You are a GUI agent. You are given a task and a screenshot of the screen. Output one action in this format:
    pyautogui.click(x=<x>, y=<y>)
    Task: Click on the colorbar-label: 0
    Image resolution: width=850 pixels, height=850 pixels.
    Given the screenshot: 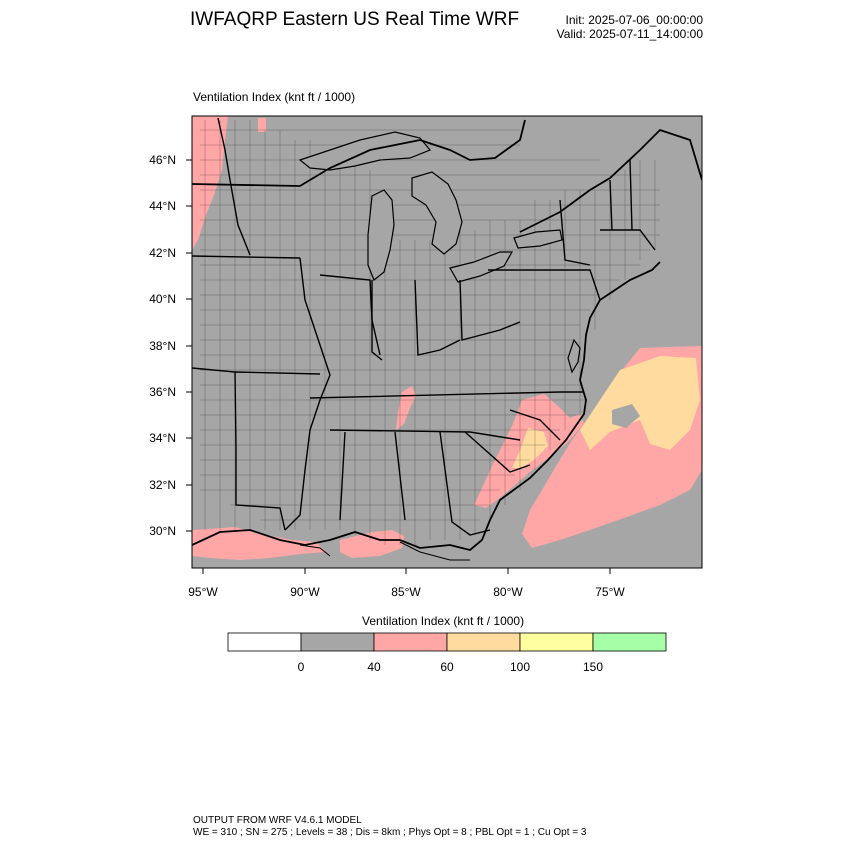 What is the action you would take?
    pyautogui.click(x=301, y=667)
    